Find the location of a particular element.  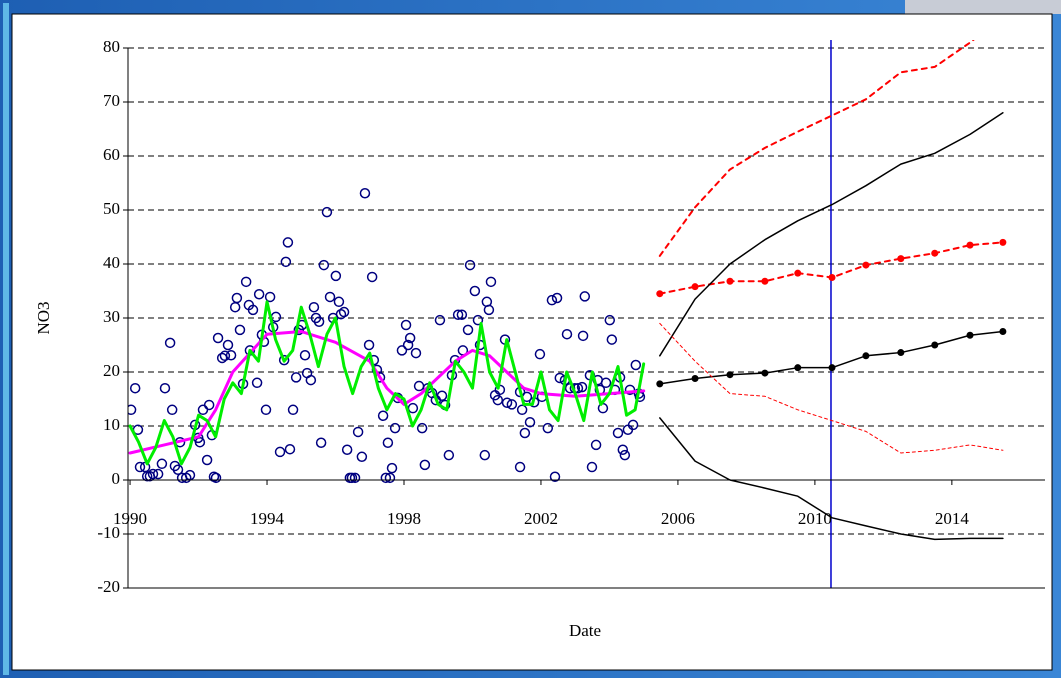

x-tick-label: 2006 is located at coordinates (678, 518).